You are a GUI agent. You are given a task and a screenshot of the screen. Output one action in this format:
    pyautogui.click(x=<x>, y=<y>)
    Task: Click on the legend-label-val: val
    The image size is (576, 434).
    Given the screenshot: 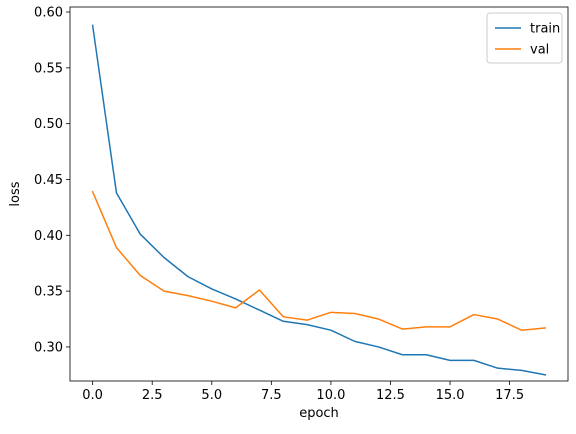 What is the action you would take?
    pyautogui.click(x=539, y=50)
    